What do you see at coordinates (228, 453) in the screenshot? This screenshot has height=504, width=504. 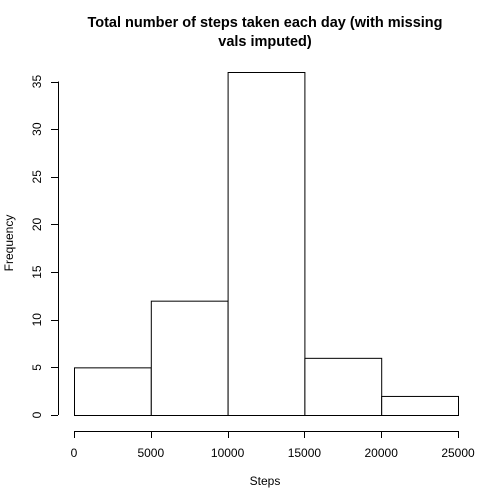 I see `x-tick-label-2: 10000` at bounding box center [228, 453].